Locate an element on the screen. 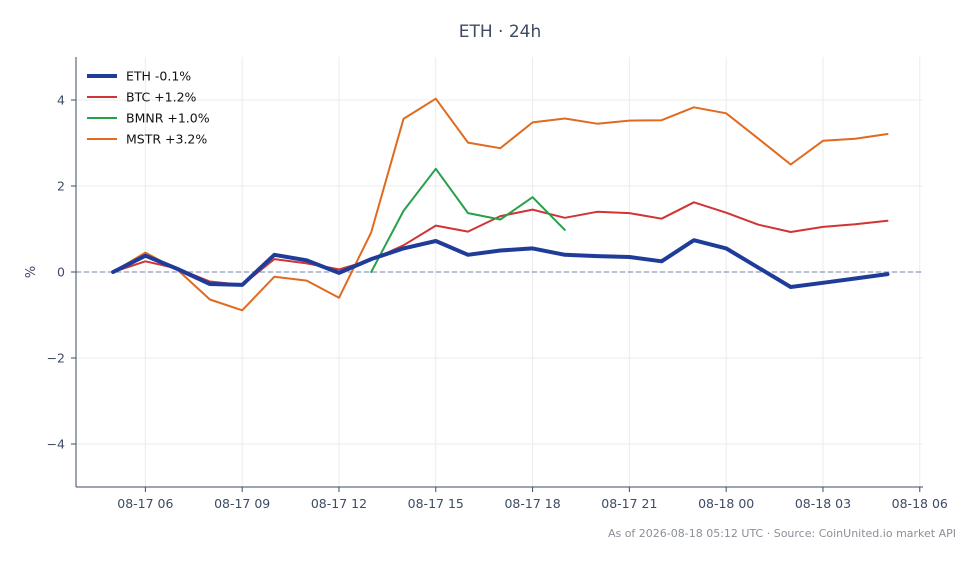 Image resolution: width=980 pixels, height=564 pixels. x-tick-label: 08-17 09 is located at coordinates (242, 503).